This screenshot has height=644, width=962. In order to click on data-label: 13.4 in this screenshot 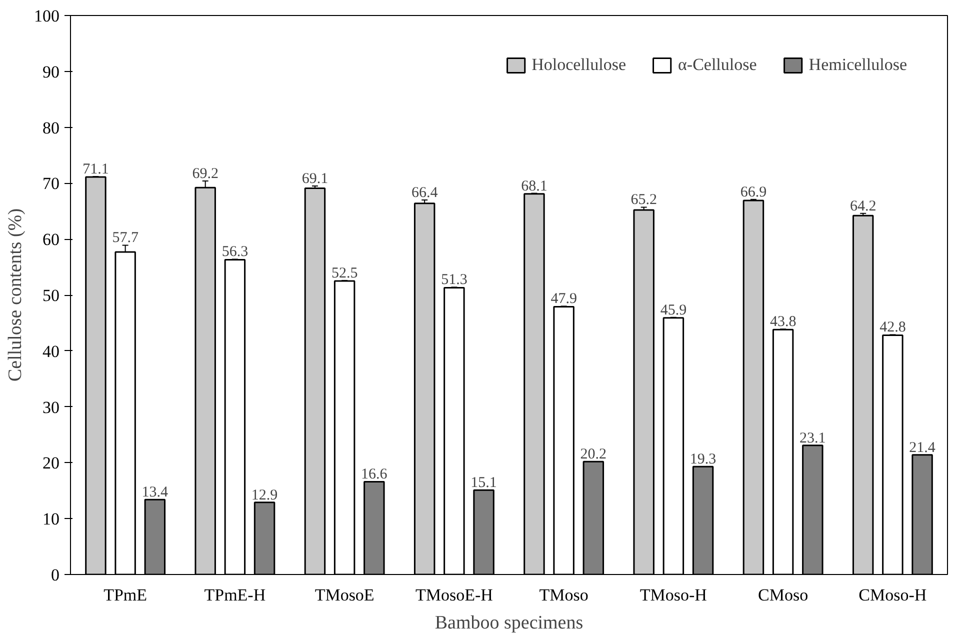, I will do `click(155, 492)`.